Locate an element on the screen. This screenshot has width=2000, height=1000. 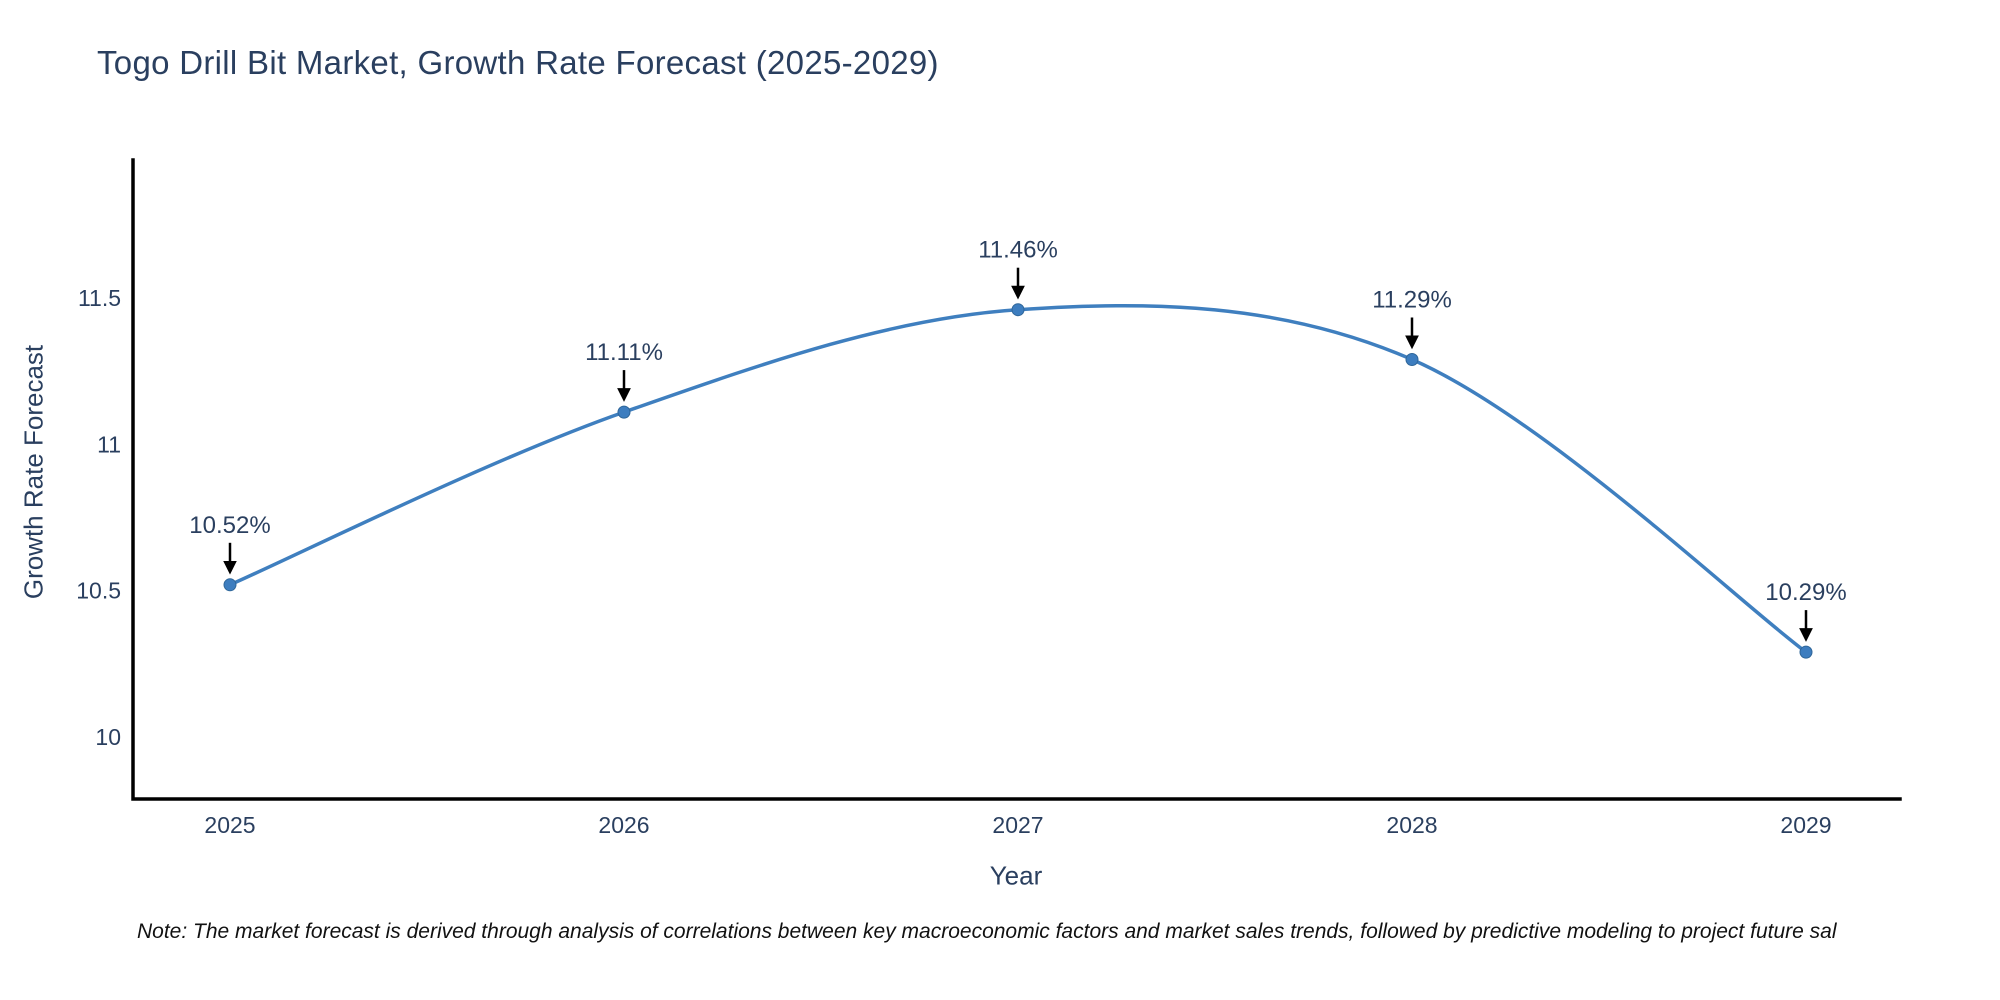
annotation-label: 10.52% is located at coordinates (229, 525).